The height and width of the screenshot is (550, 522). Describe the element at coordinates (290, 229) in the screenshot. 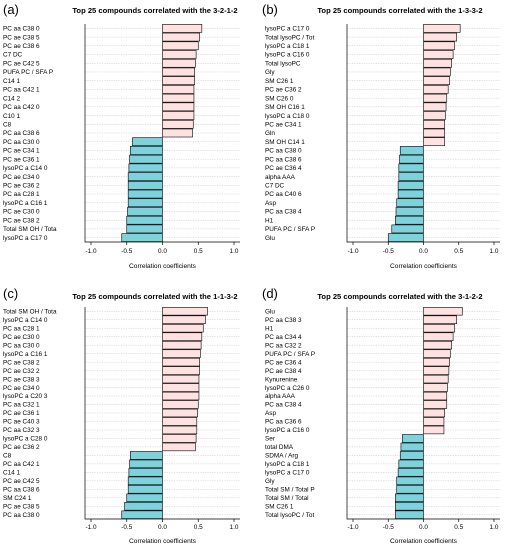

I see `category-label: PUFA PC / SFA P` at that location.